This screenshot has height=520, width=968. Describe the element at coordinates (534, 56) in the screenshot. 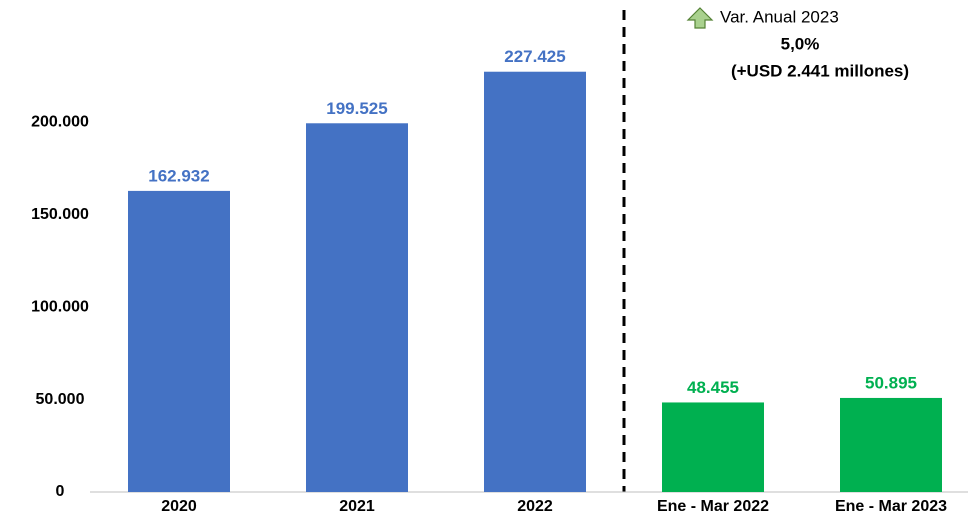

I see `data-label: 227.425` at that location.